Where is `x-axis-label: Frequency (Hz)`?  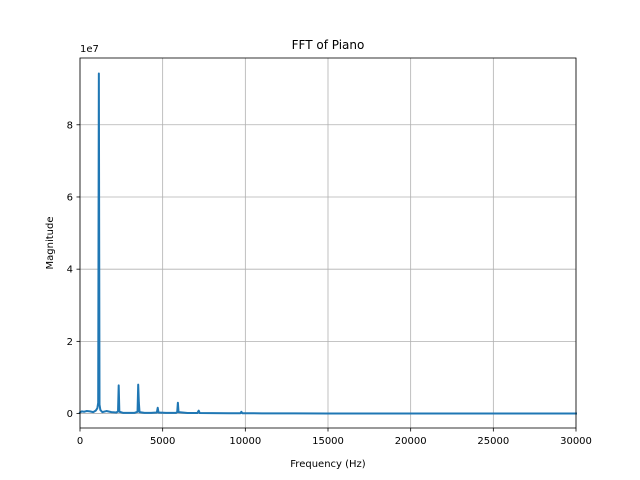
x-axis-label: Frequency (Hz) is located at coordinates (328, 464).